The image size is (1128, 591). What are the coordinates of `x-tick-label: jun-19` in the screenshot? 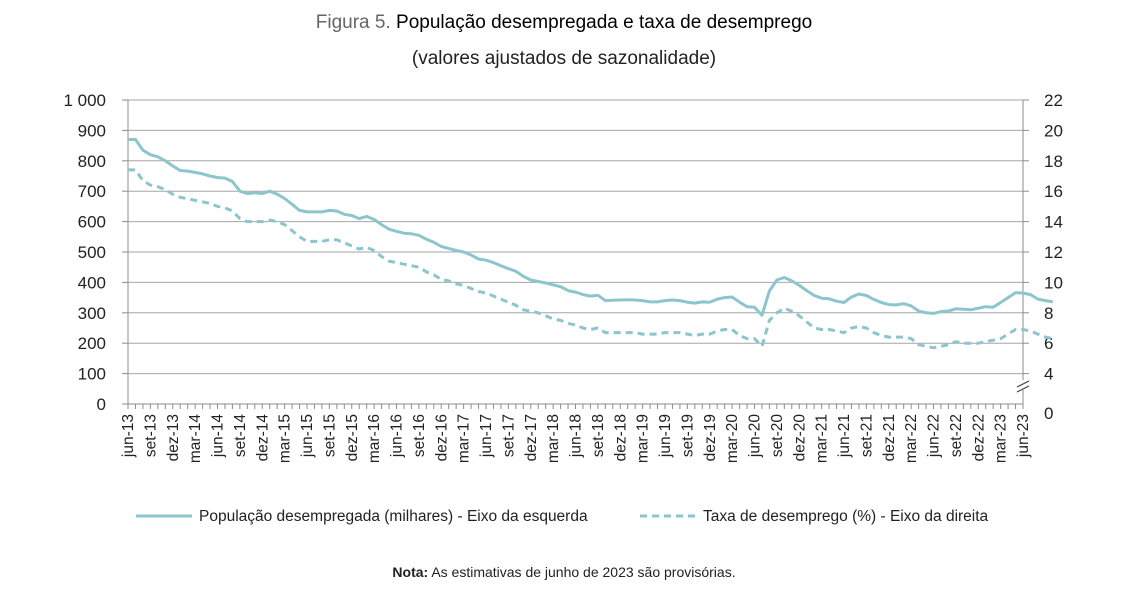 It's located at (665, 436).